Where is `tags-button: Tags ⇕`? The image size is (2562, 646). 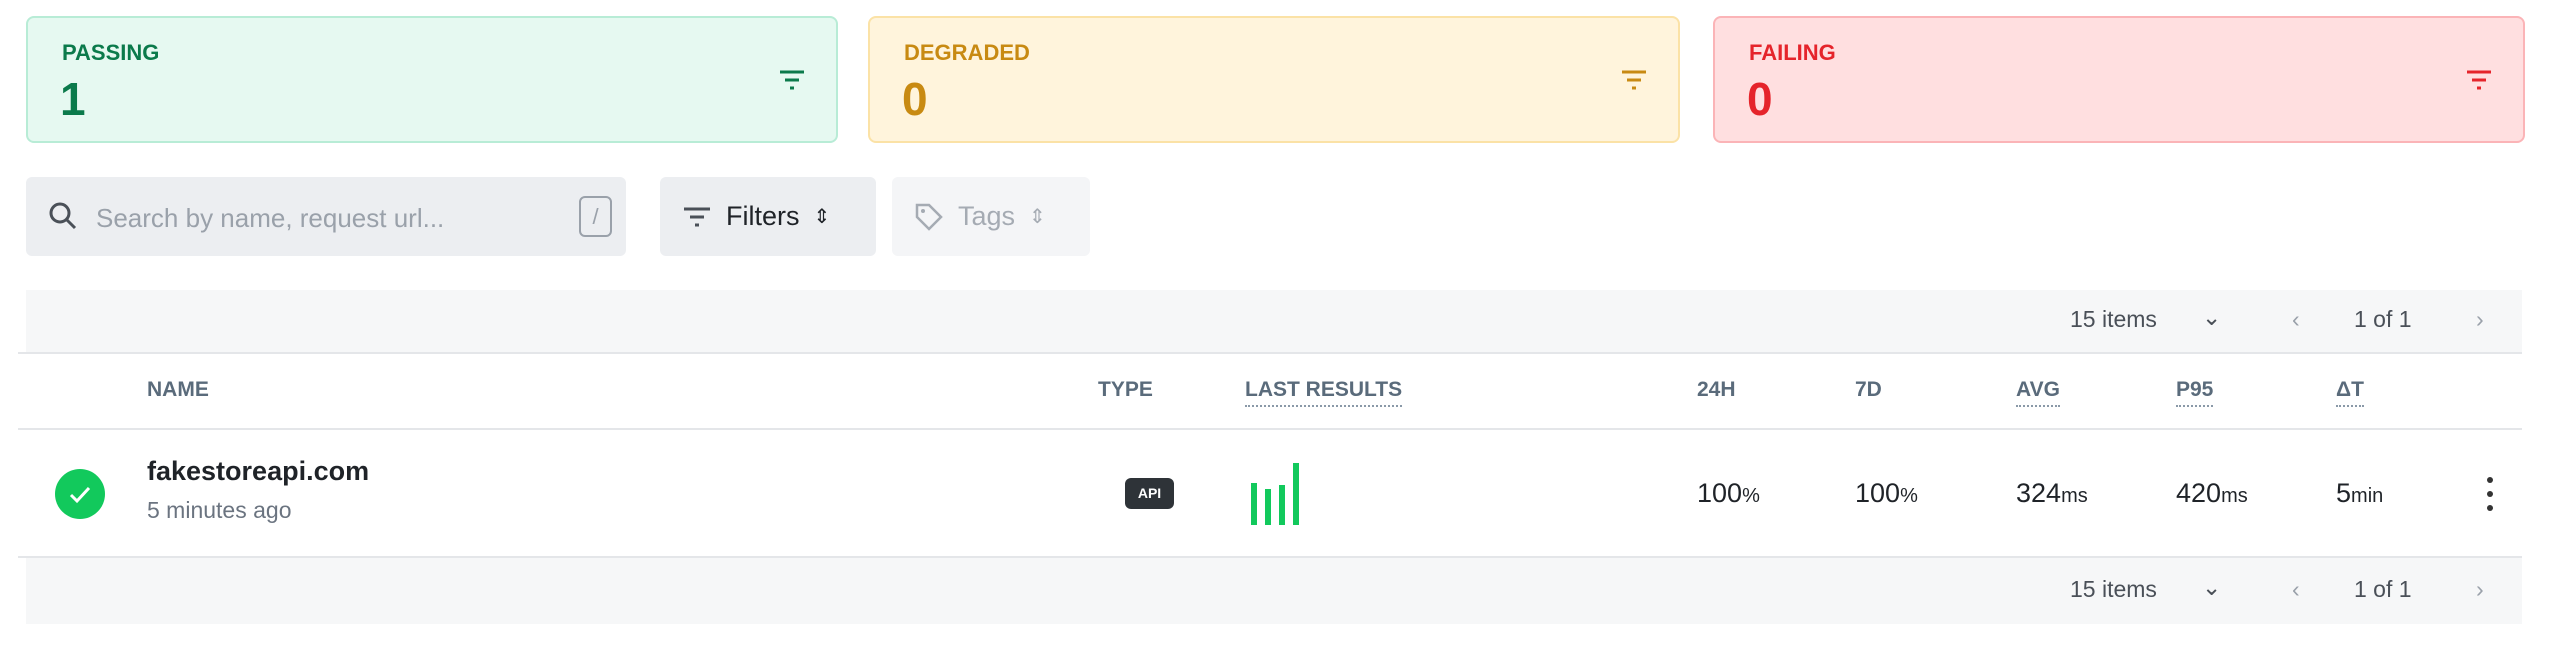
tags-button: Tags ⇕ is located at coordinates (991, 216).